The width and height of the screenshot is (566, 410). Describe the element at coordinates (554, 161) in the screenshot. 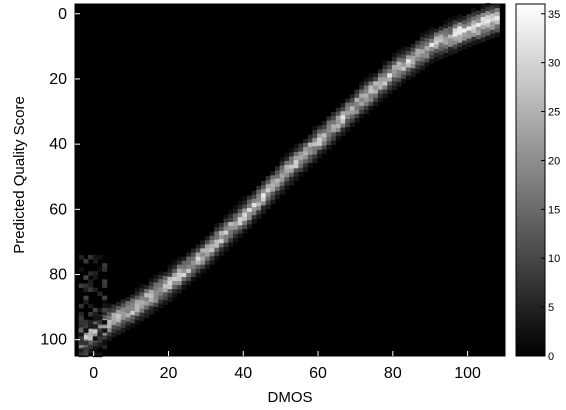

I see `colorbar-tick-label: 20` at that location.